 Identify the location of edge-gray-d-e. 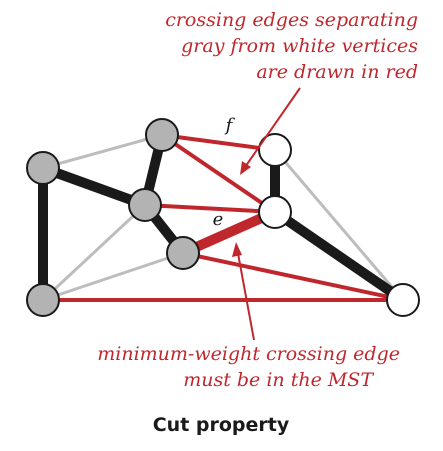
(113, 276).